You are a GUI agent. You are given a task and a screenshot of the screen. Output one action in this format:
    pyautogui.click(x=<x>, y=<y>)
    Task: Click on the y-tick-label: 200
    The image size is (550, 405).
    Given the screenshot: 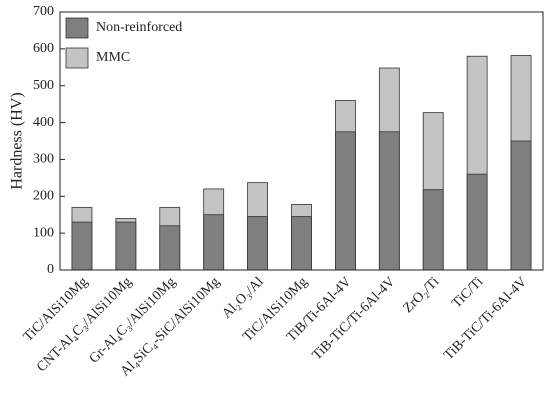 What is the action you would take?
    pyautogui.click(x=43, y=196)
    